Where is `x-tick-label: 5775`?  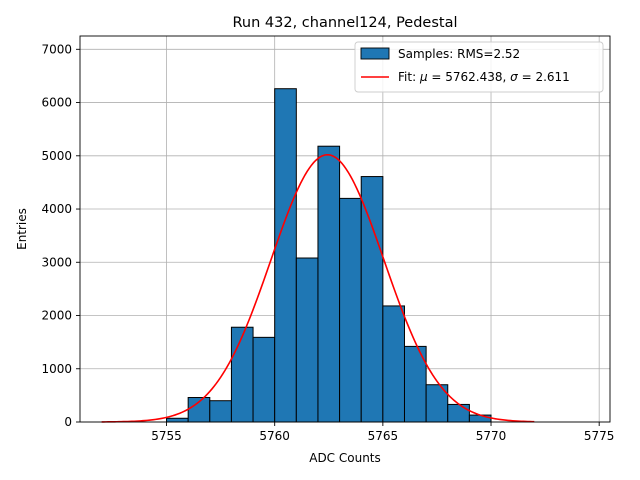 x-tick-label: 5775 is located at coordinates (599, 436).